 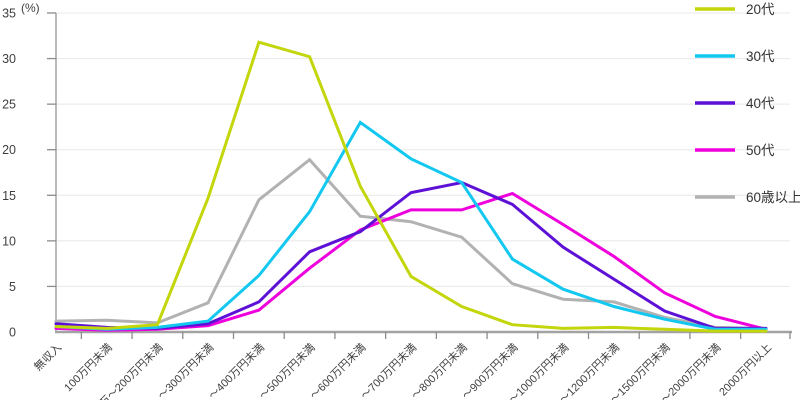 I want to click on y-axis: 0 5 10 15 20 25 30 35 (%), so click(x=29, y=170).